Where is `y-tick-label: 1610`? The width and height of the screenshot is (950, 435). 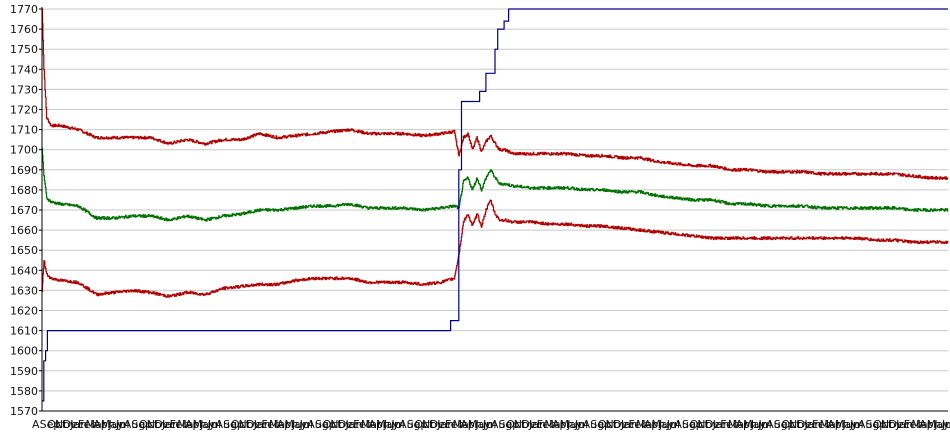 y-tick-label: 1610 is located at coordinates (24, 331).